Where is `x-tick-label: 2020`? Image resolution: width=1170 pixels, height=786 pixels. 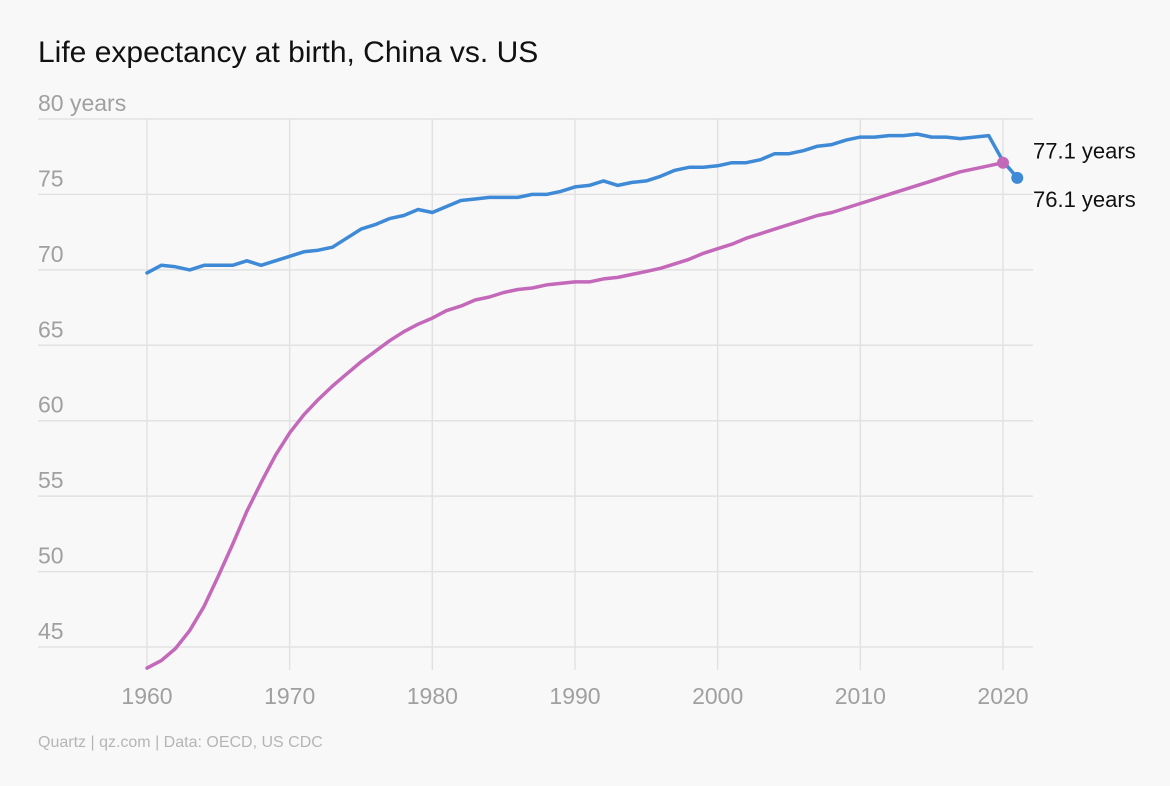
x-tick-label: 2020 is located at coordinates (1002, 696).